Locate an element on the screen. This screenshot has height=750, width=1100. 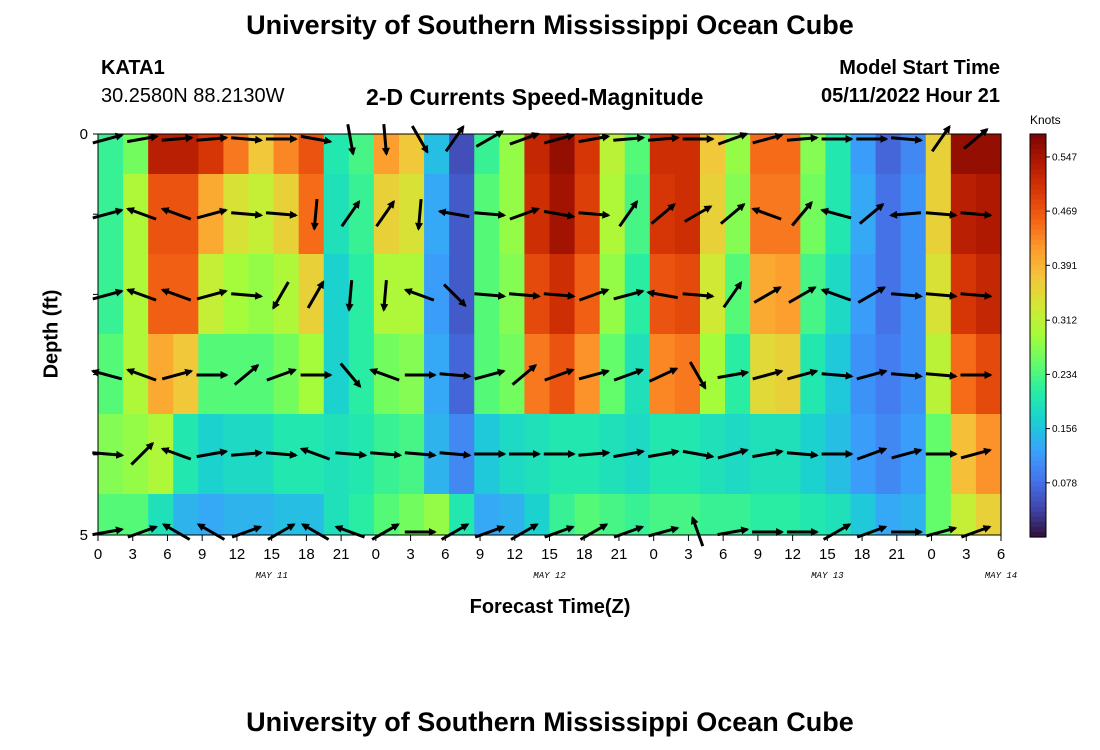
colorbar-tick-label: 0.078 is located at coordinates (1064, 483).